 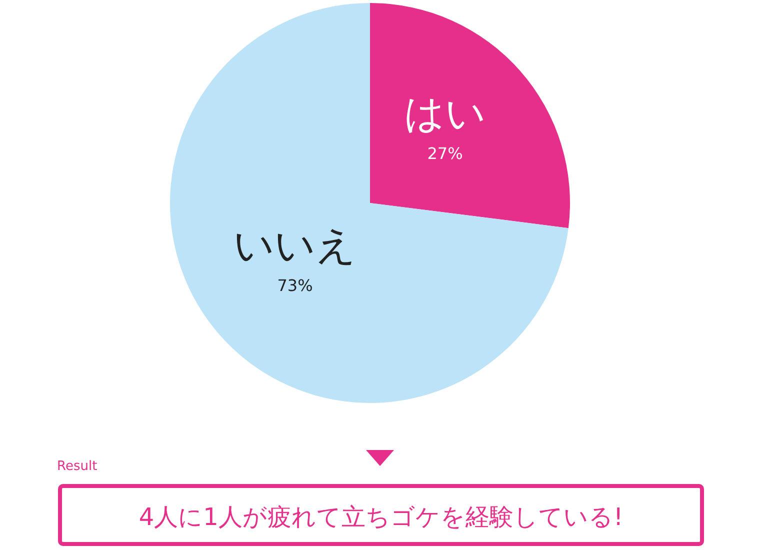 I want to click on slice-label: いいえ, so click(x=294, y=246).